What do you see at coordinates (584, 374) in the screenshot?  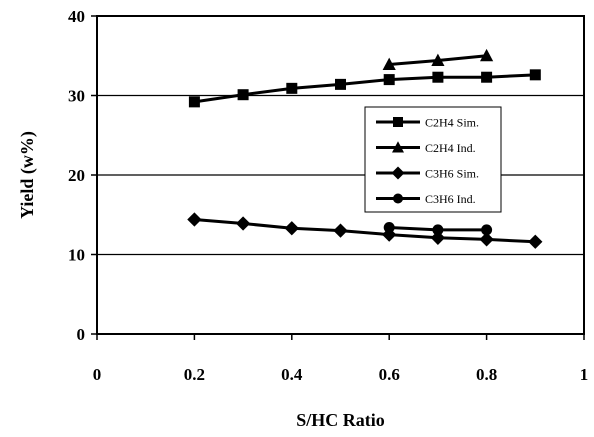 I see `x-tick-label: 1` at bounding box center [584, 374].